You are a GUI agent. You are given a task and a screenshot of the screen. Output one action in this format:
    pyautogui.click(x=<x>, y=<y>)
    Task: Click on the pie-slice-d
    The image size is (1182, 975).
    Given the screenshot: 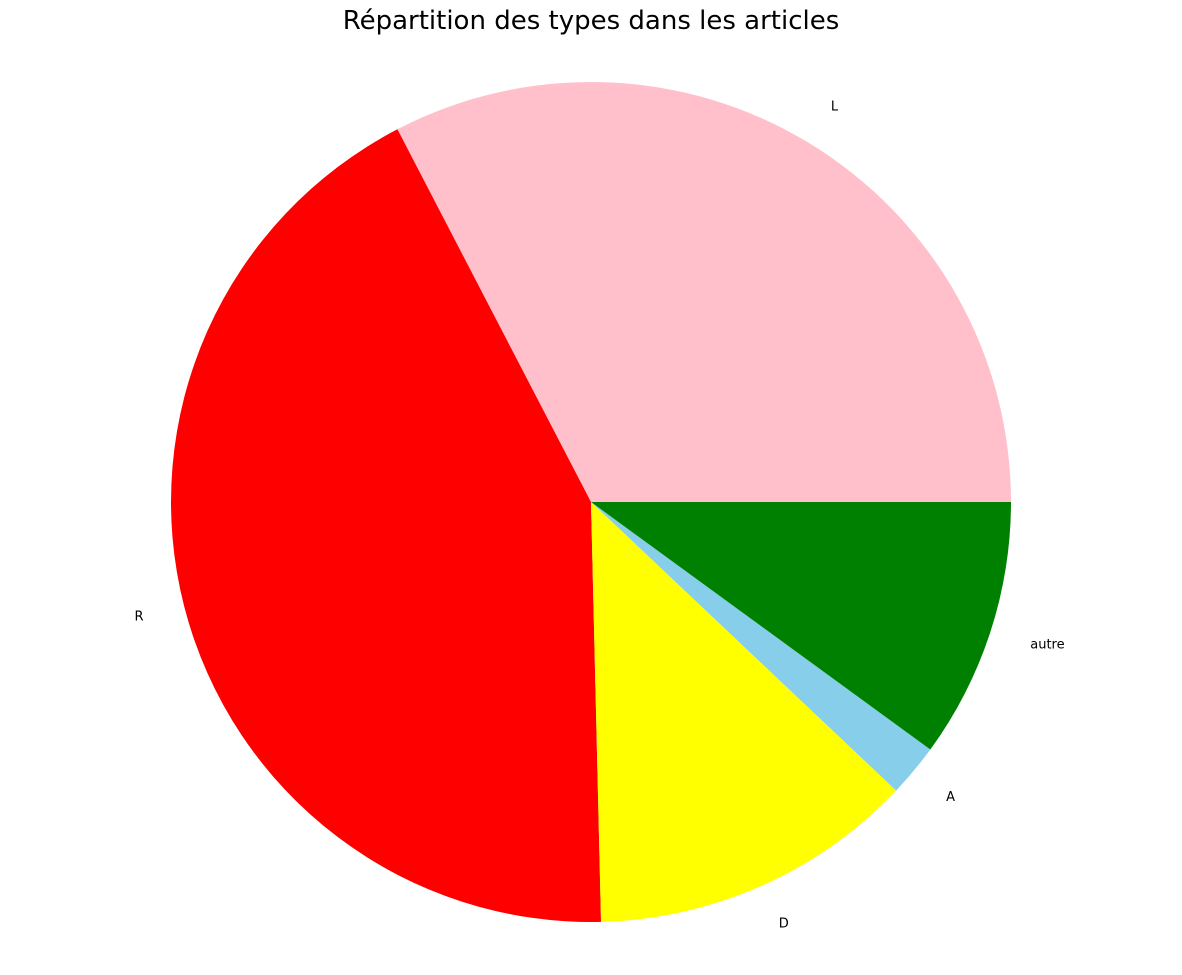 What is the action you would take?
    pyautogui.click(x=744, y=712)
    